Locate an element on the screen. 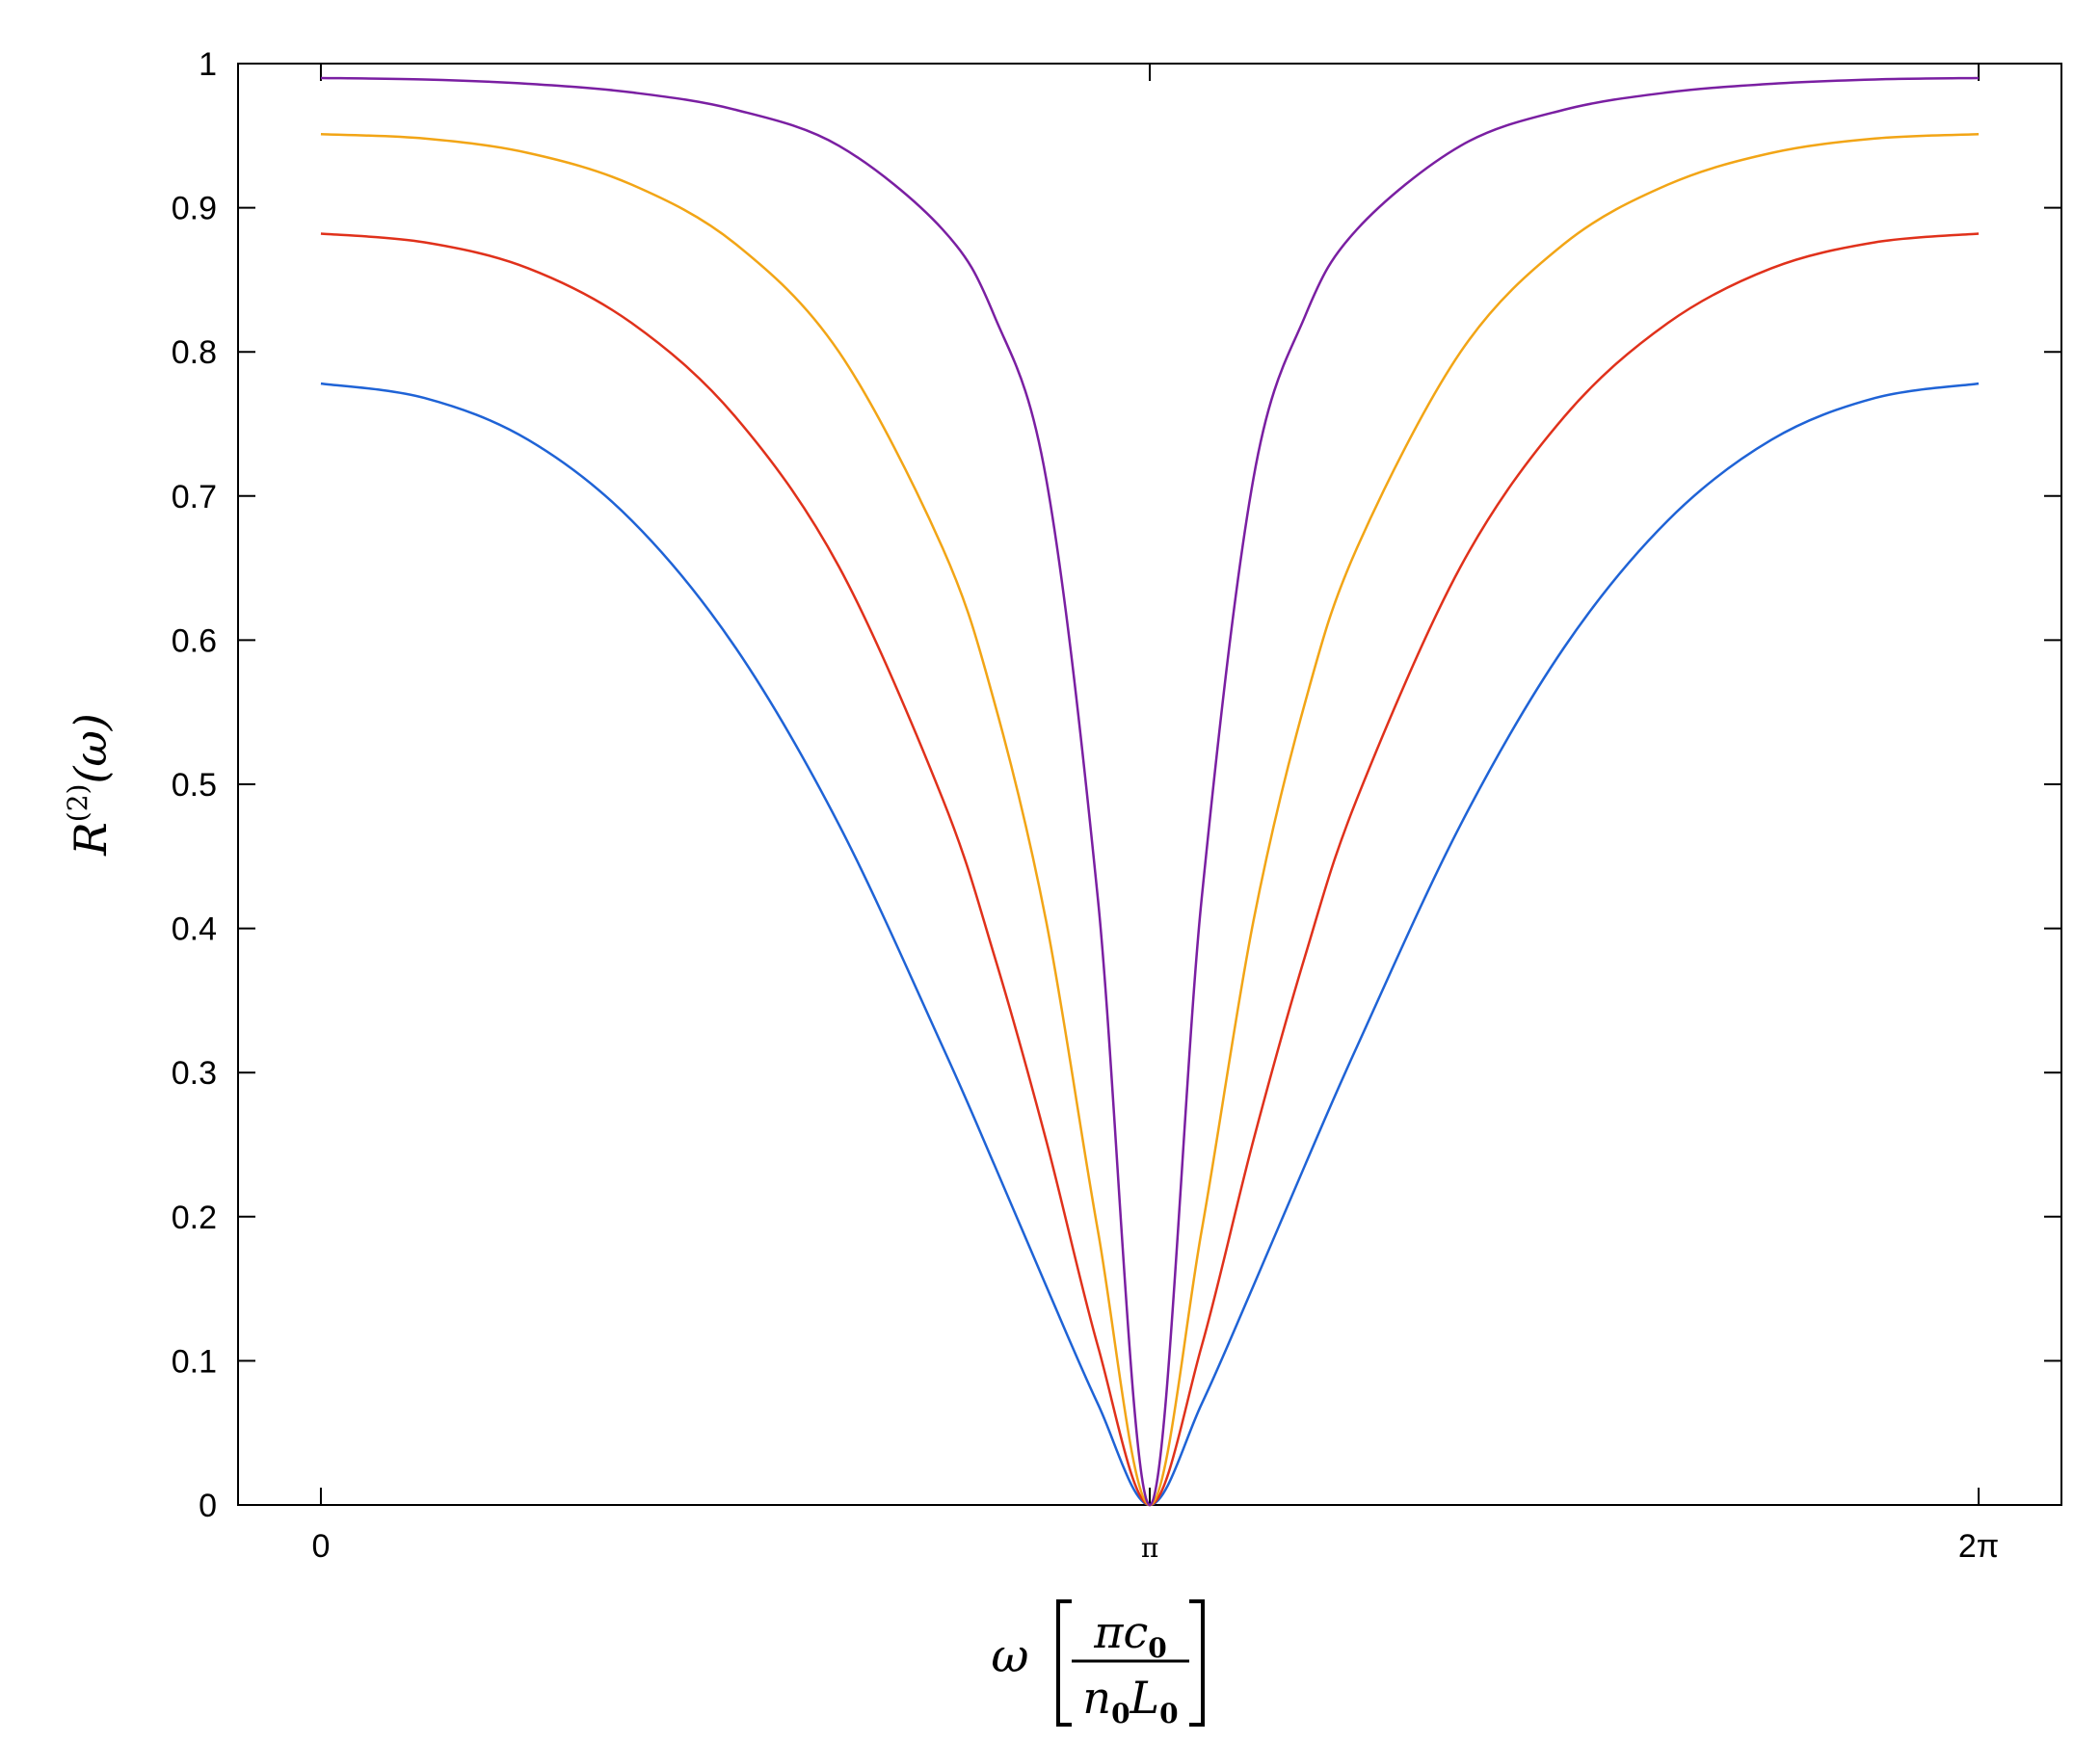 This screenshot has height=1742, width=2100. y-tick-label: 0.3 is located at coordinates (194, 1073).